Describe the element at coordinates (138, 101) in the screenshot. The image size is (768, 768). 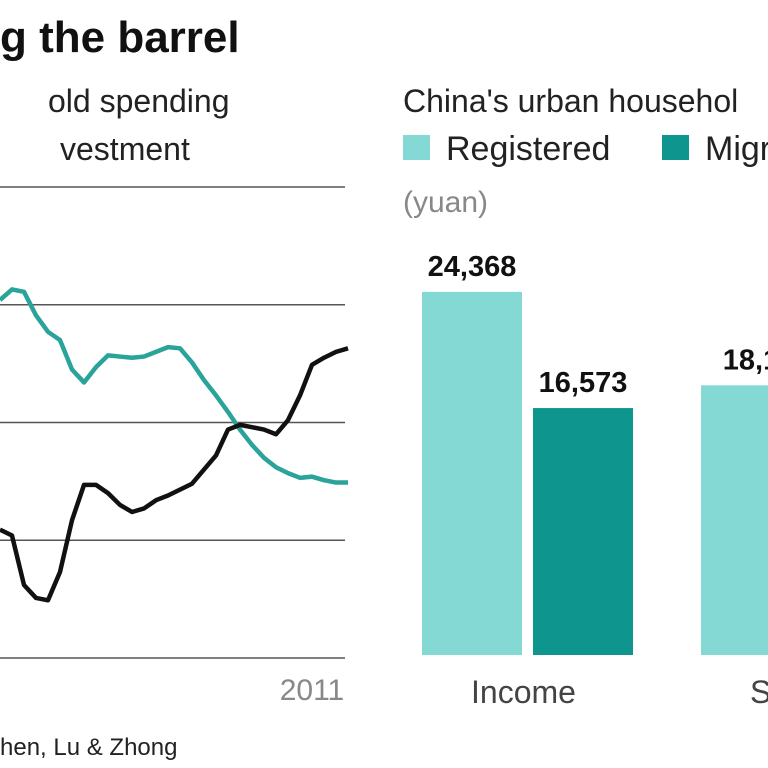
I see `subtitle: old spending` at that location.